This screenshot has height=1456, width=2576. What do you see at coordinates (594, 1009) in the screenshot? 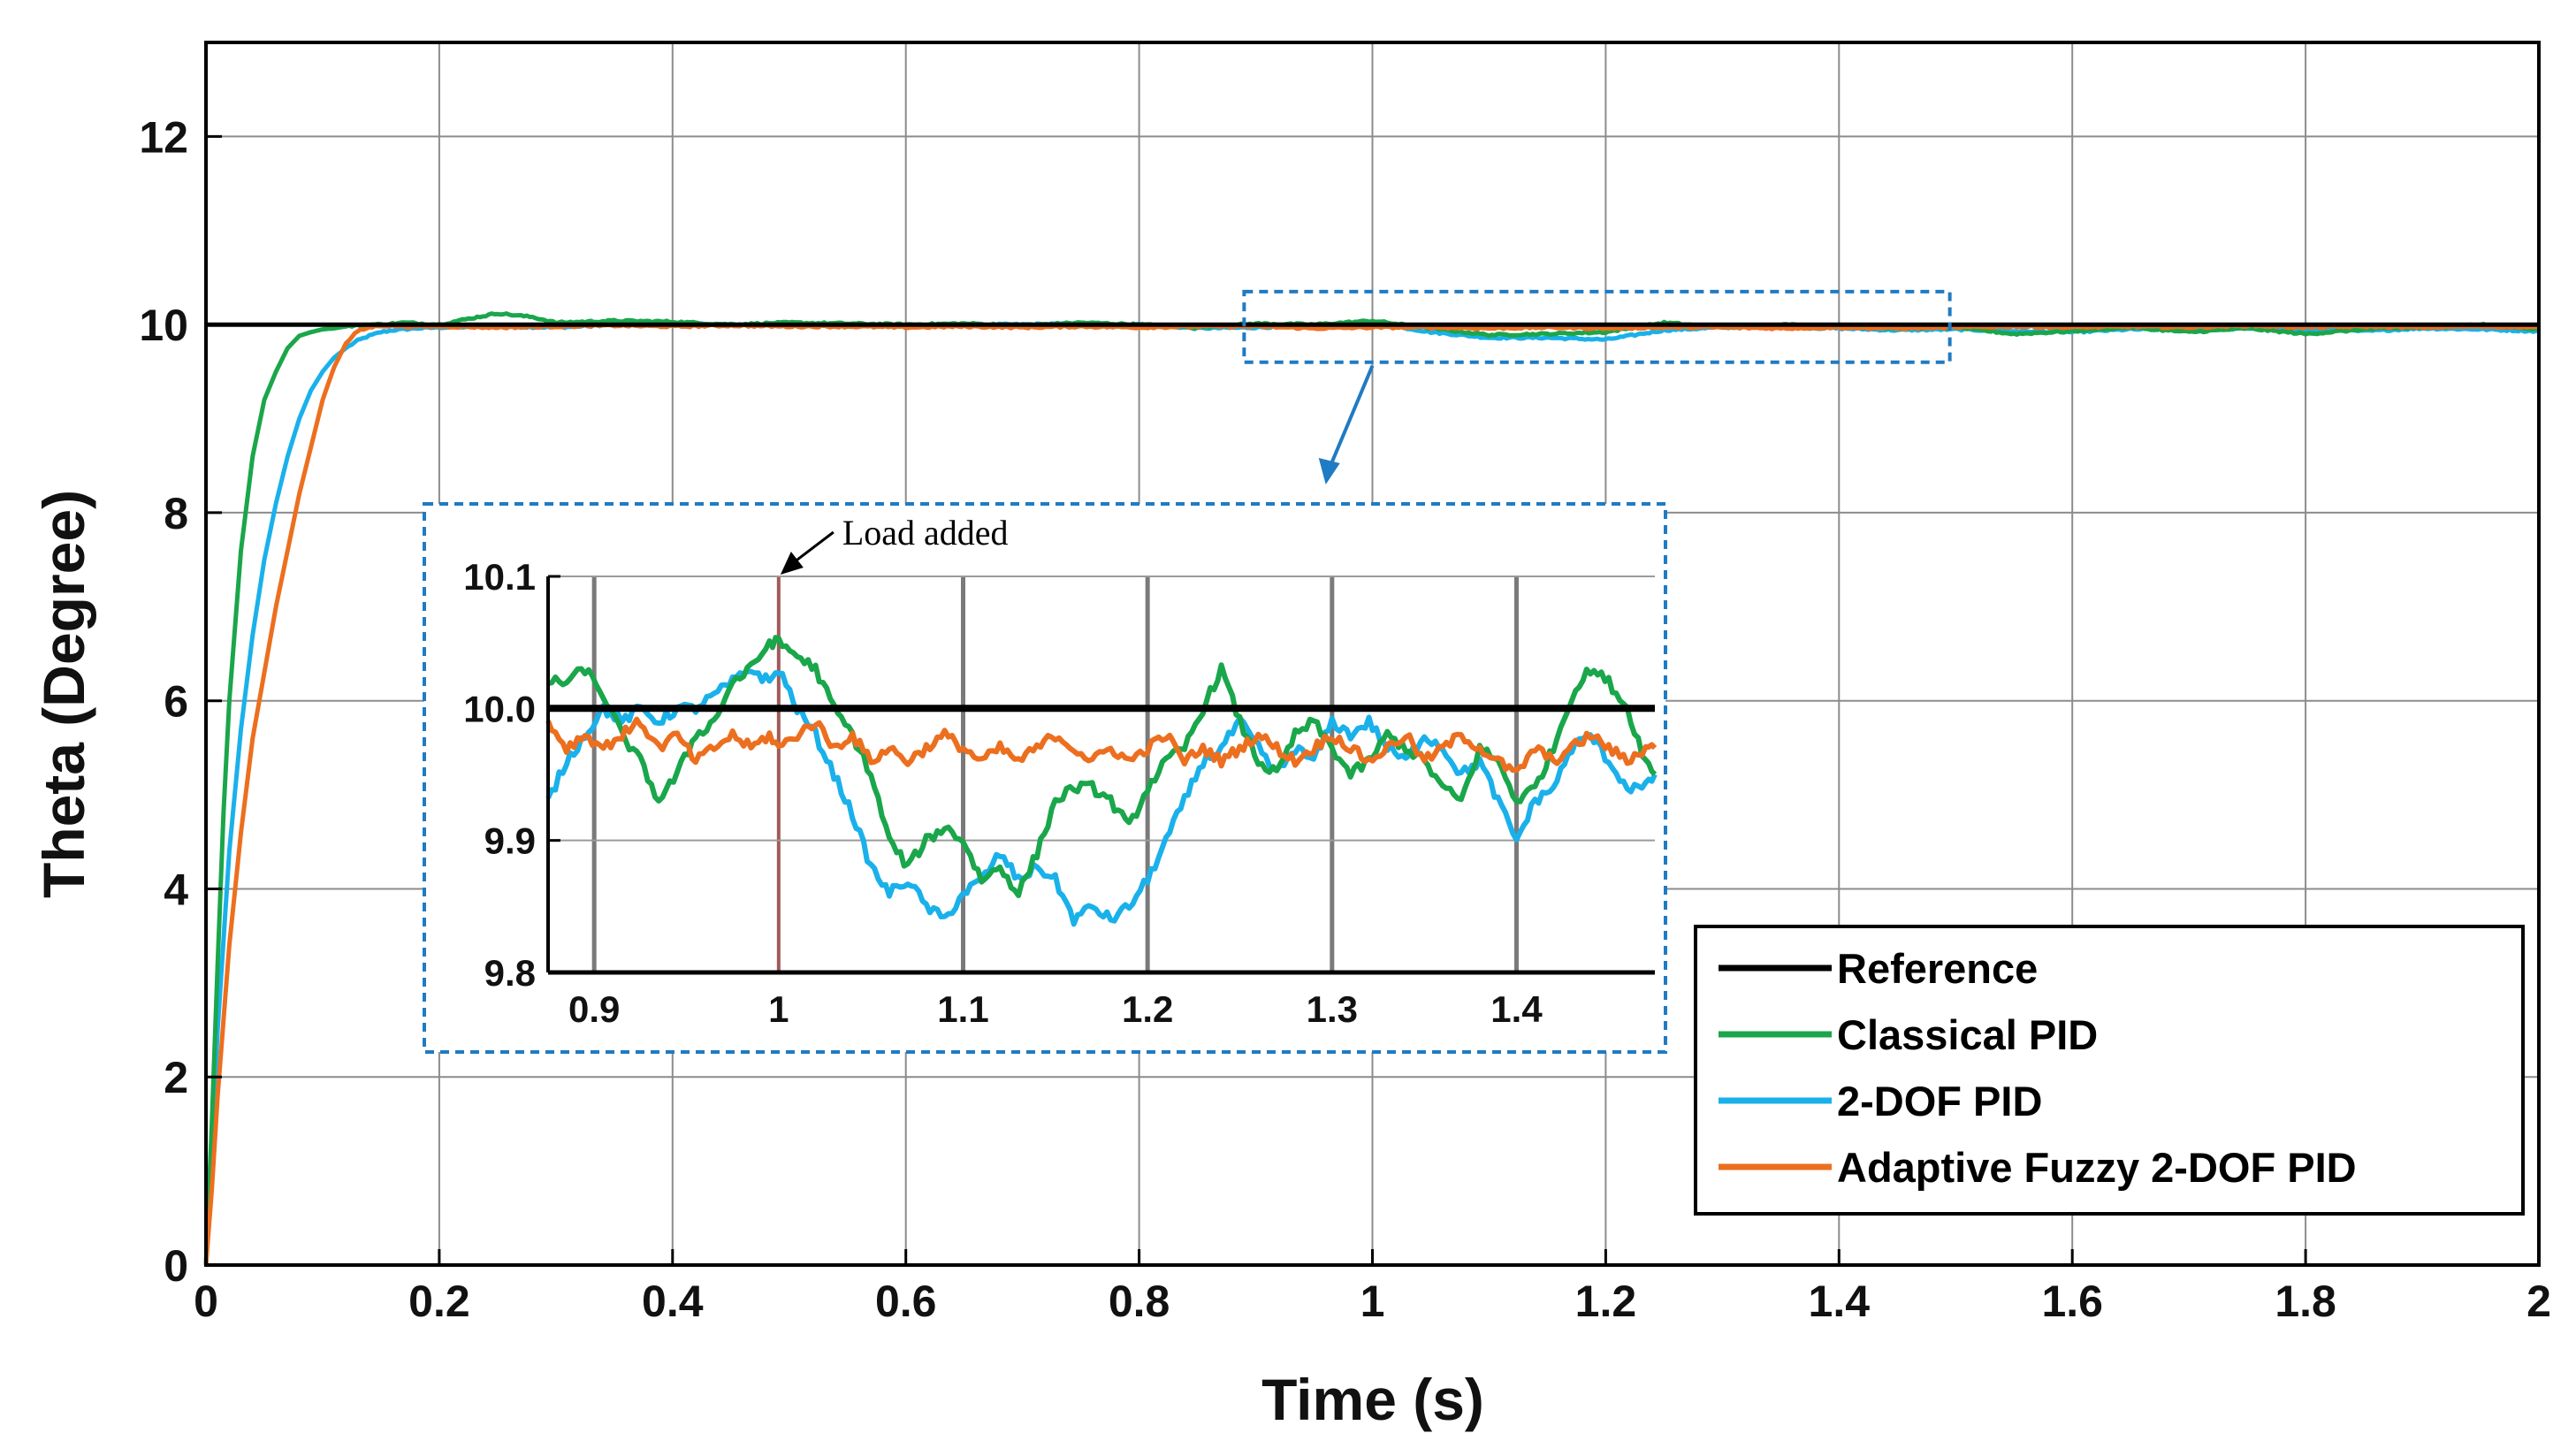
I see `inset-x-tick-label-0: 0.9` at bounding box center [594, 1009].